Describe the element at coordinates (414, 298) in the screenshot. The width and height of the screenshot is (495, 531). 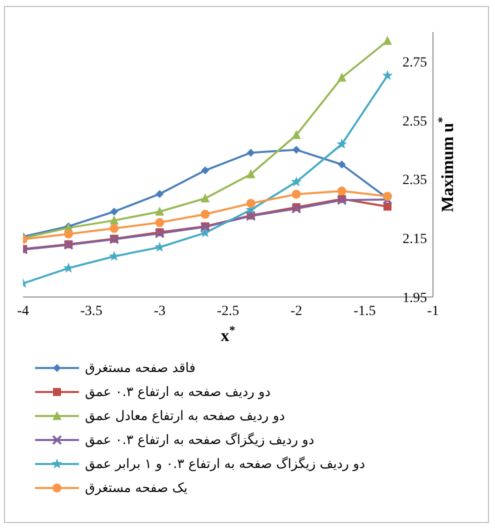
I see `y-tick-label: 1.95` at that location.